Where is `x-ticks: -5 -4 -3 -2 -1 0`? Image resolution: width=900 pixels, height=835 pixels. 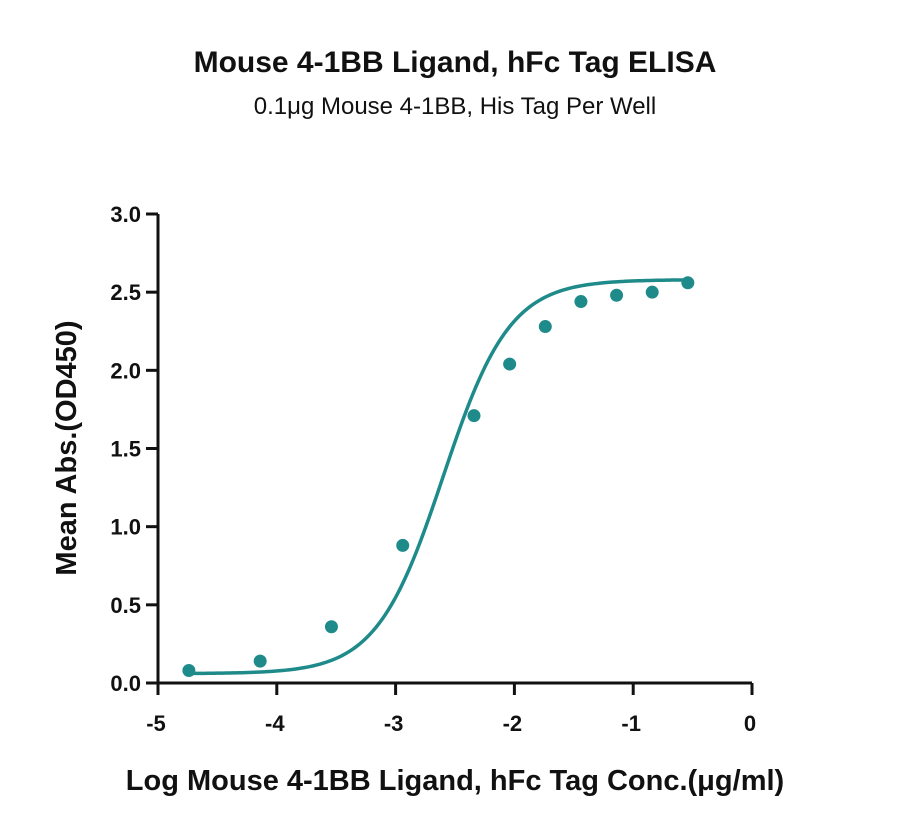
x-ticks: -5 -4 -3 -2 -1 0 is located at coordinates (451, 709).